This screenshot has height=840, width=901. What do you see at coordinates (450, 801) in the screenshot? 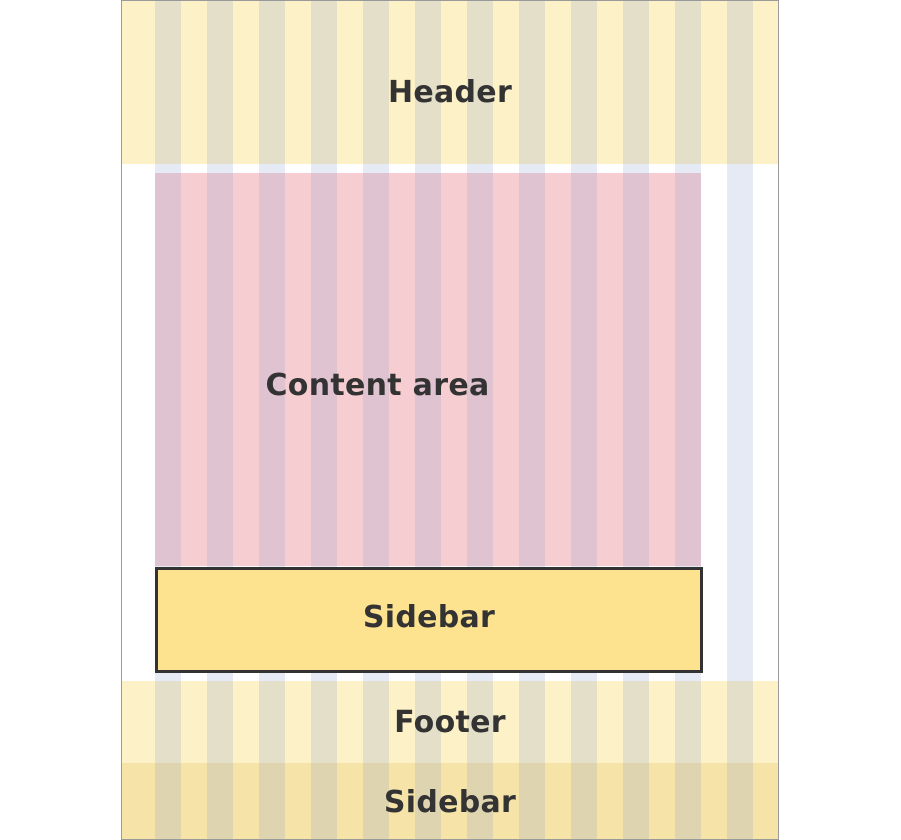
I see `sidebar-bottom-region` at bounding box center [450, 801].